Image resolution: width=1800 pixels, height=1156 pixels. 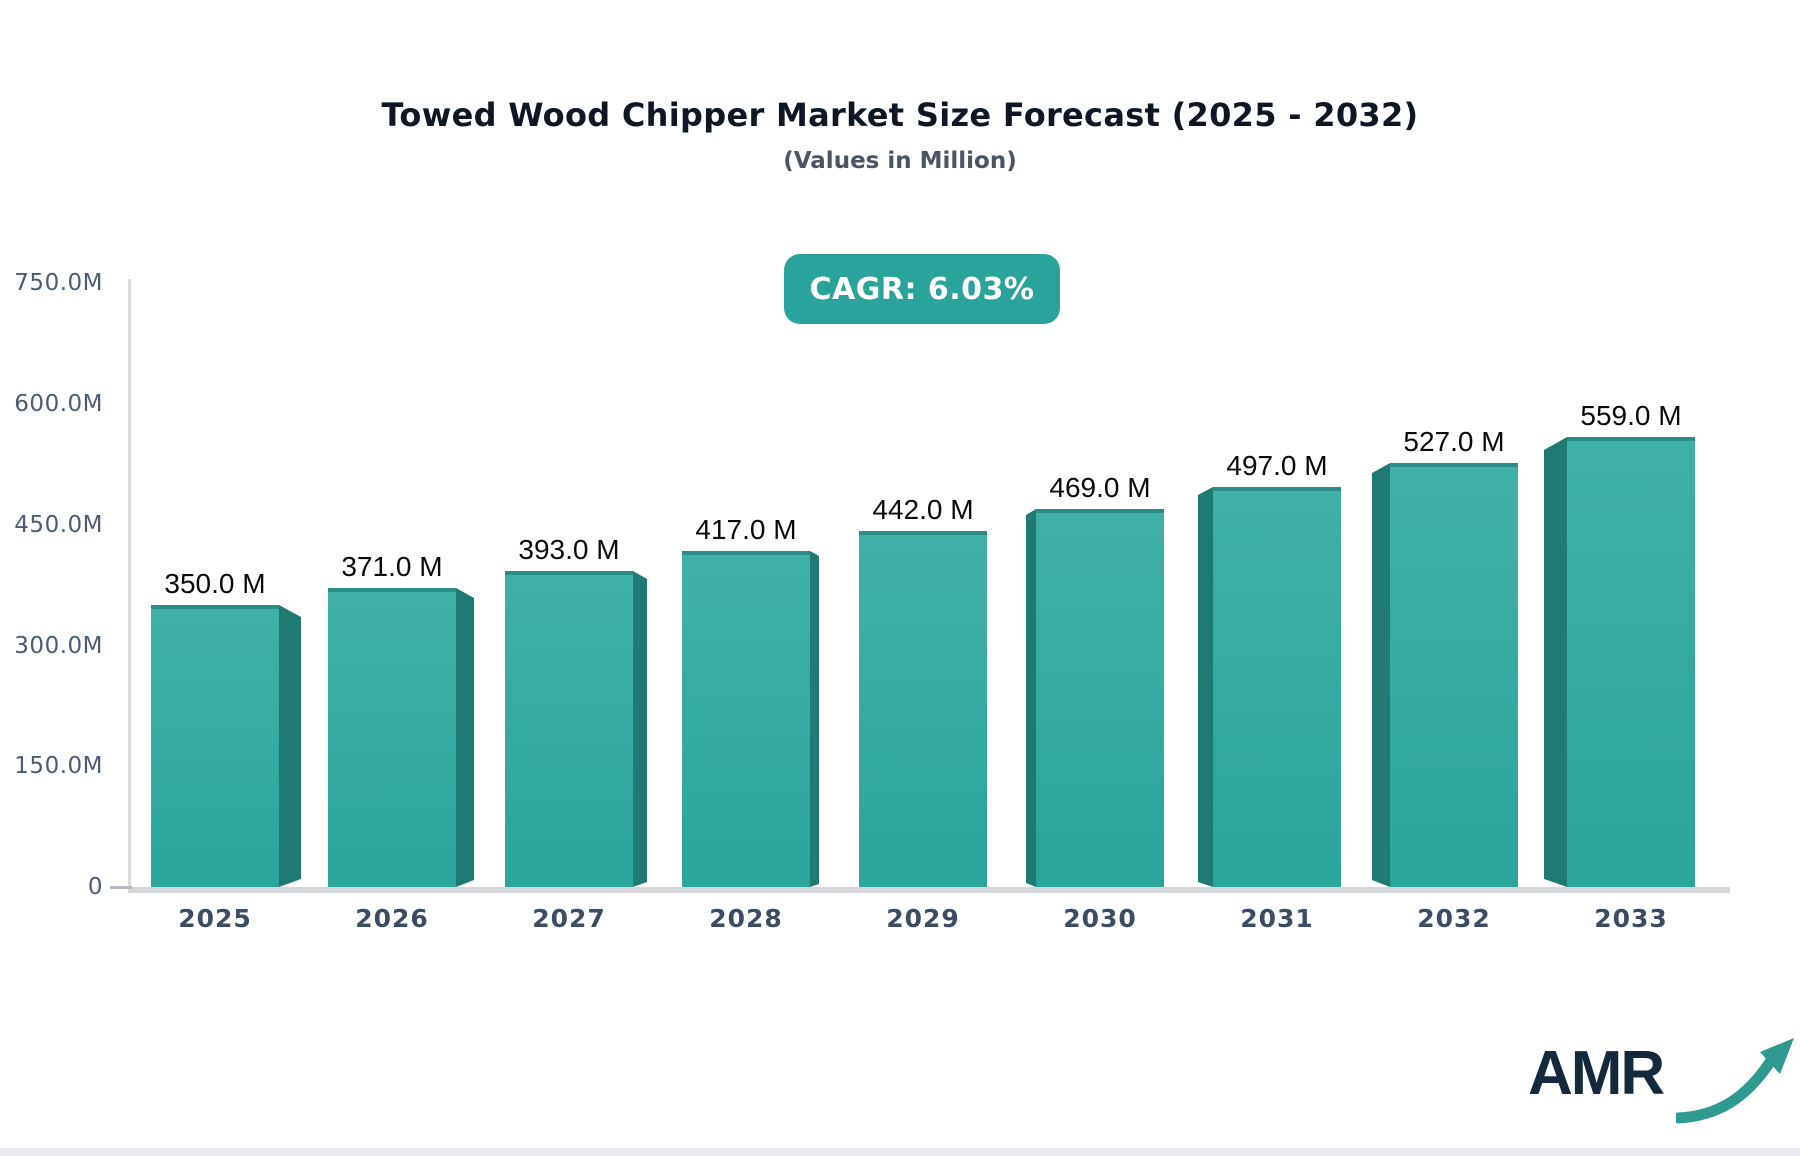 I want to click on x-tick-label-2029: 2029, so click(x=923, y=918).